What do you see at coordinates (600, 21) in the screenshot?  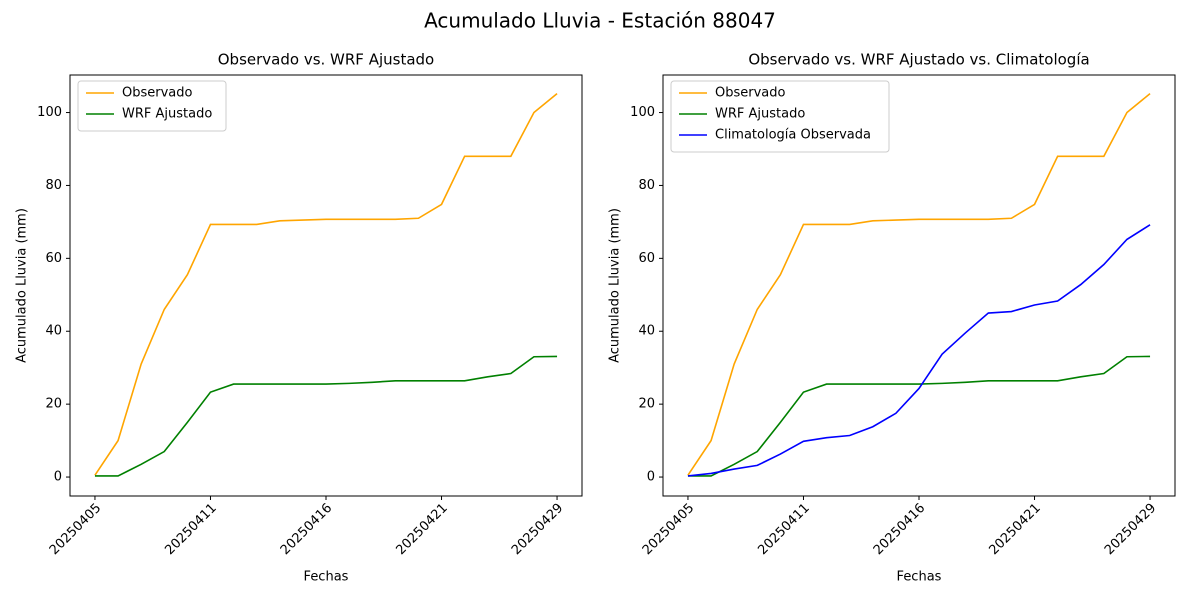 I see `figure-title: Acumulado Lluvia - Estación 88047` at bounding box center [600, 21].